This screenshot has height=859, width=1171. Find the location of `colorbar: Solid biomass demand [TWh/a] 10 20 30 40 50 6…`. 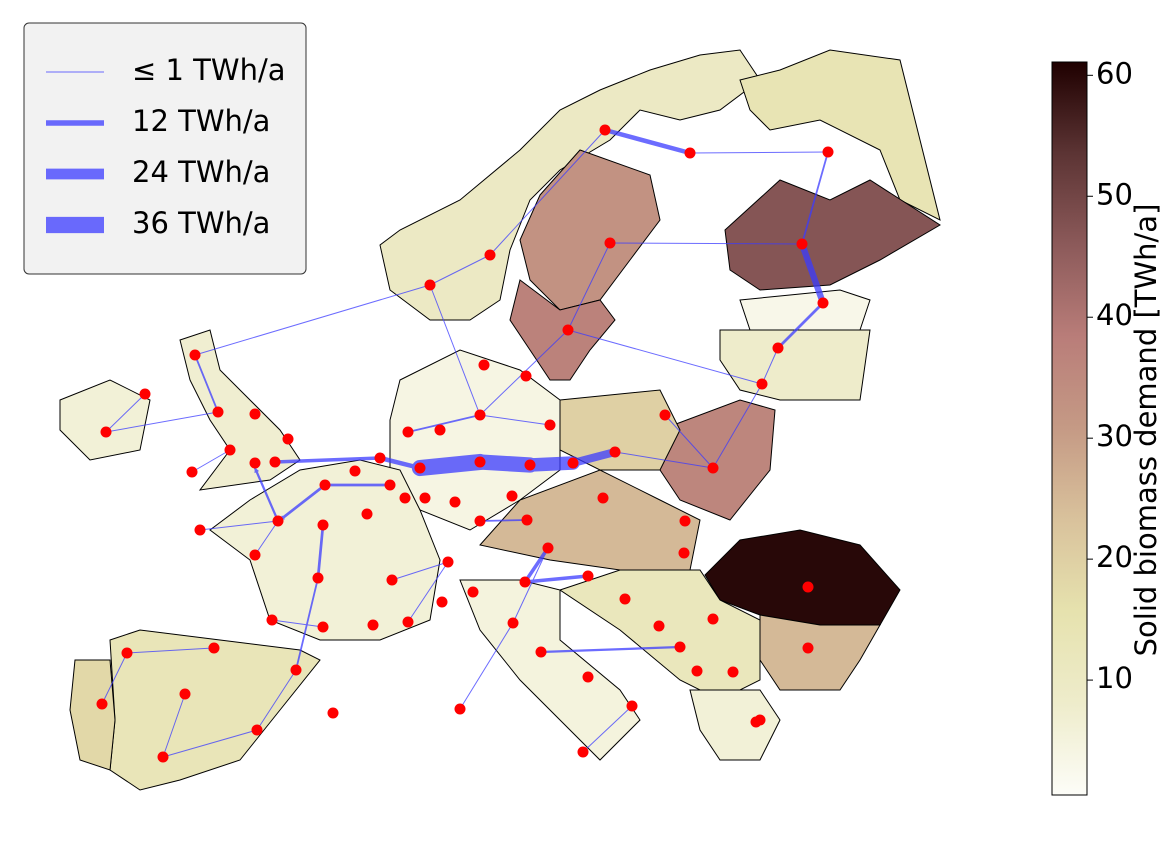

colorbar: Solid biomass demand [TWh/a] 10 20 30 40 50 6… is located at coordinates (1107, 426).